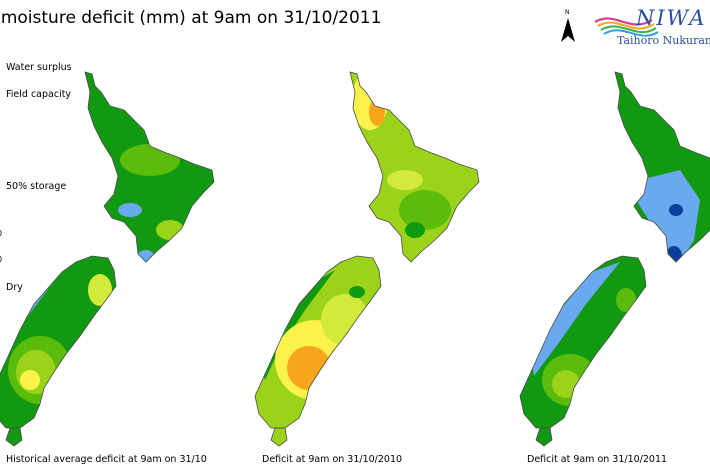  I want to click on caption-2010: Deficit at 9am on 31/10/2010, so click(332, 459).